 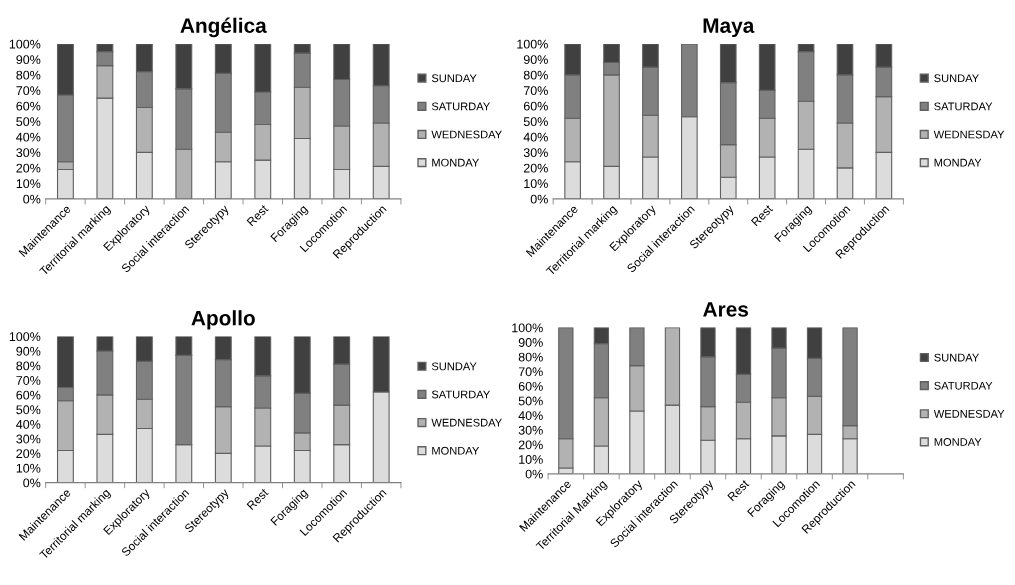 What do you see at coordinates (223, 27) in the screenshot?
I see `chart-title: Angélica` at bounding box center [223, 27].